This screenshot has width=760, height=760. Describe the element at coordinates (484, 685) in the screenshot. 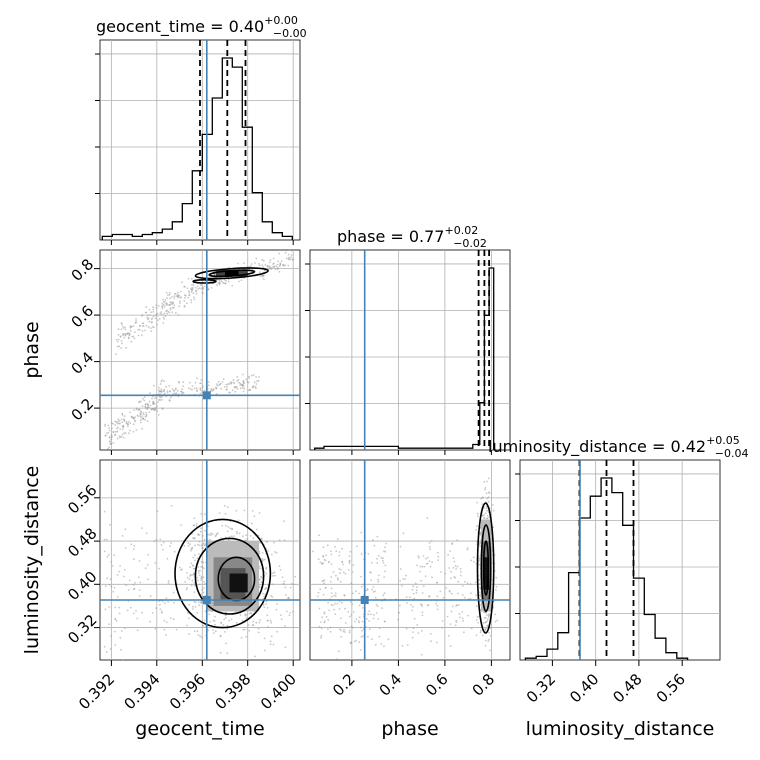

I see `x-tick-label: 0.8` at that location.